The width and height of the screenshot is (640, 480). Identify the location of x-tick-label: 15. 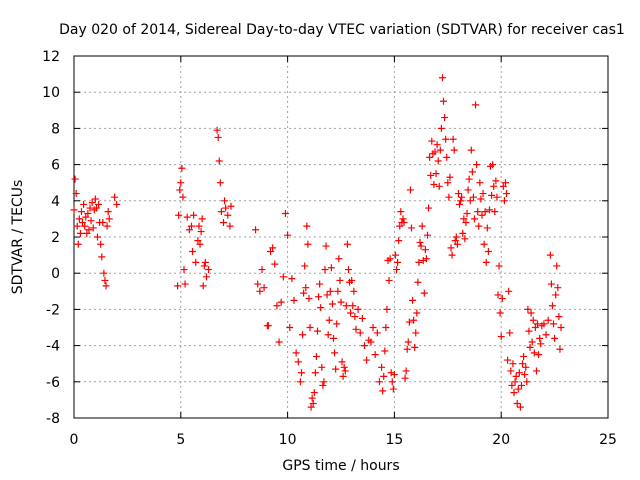
(394, 440).